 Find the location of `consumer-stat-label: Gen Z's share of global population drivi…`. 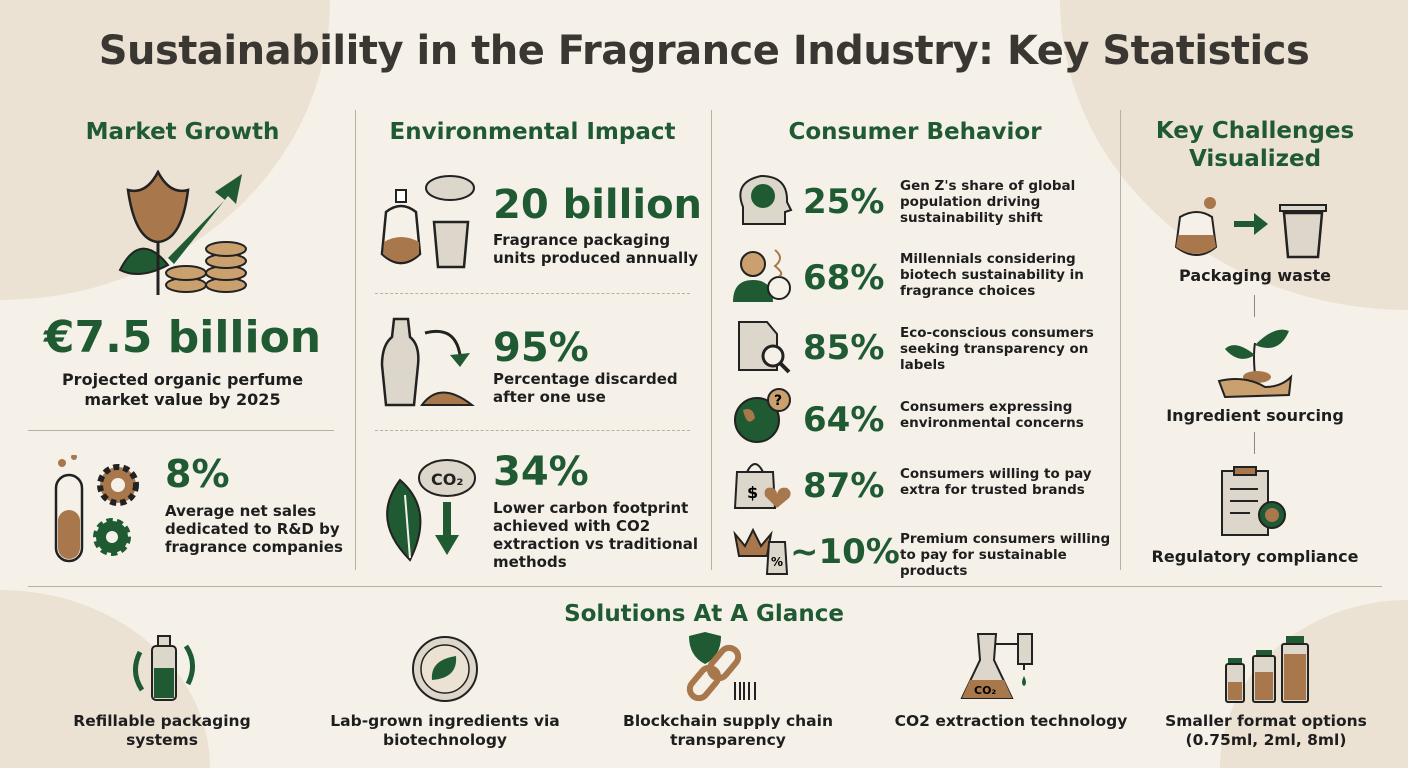

consumer-stat-label: Gen Z's share of global population drivi… is located at coordinates (988, 202).